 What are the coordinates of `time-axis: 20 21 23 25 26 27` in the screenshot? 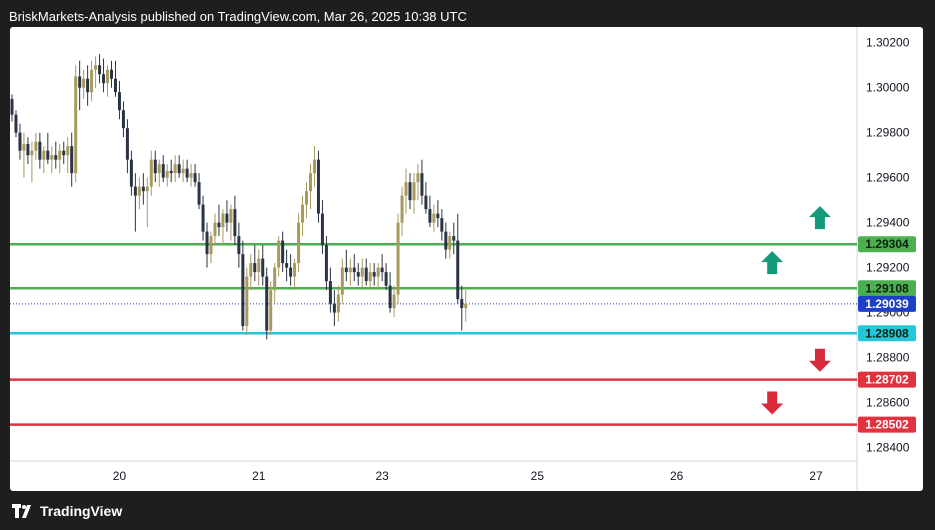 It's located at (468, 476).